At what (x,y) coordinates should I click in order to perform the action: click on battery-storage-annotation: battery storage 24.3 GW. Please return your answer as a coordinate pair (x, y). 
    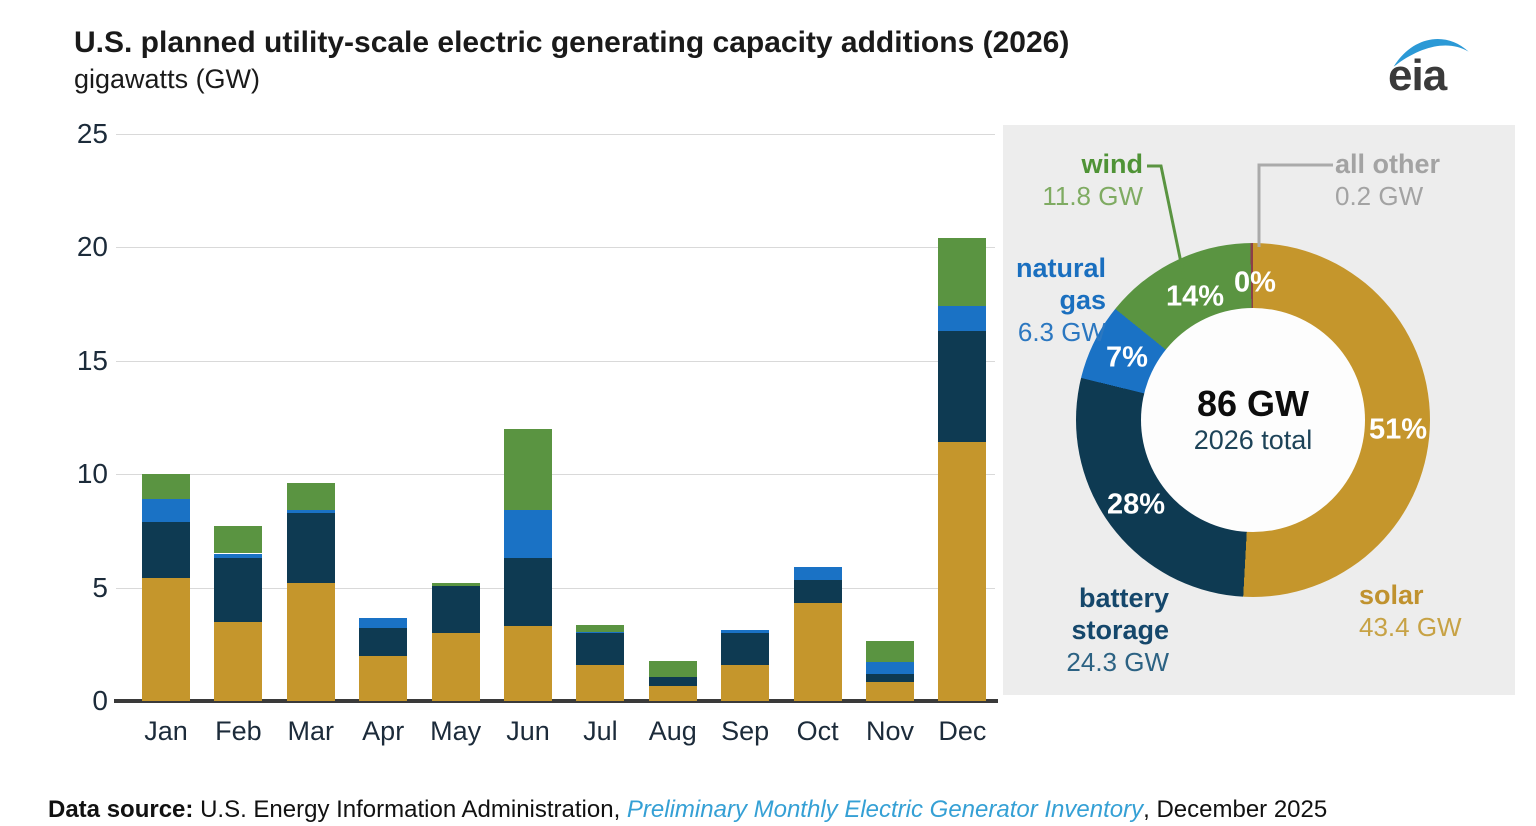
    Looking at the image, I should click on (1086, 630).